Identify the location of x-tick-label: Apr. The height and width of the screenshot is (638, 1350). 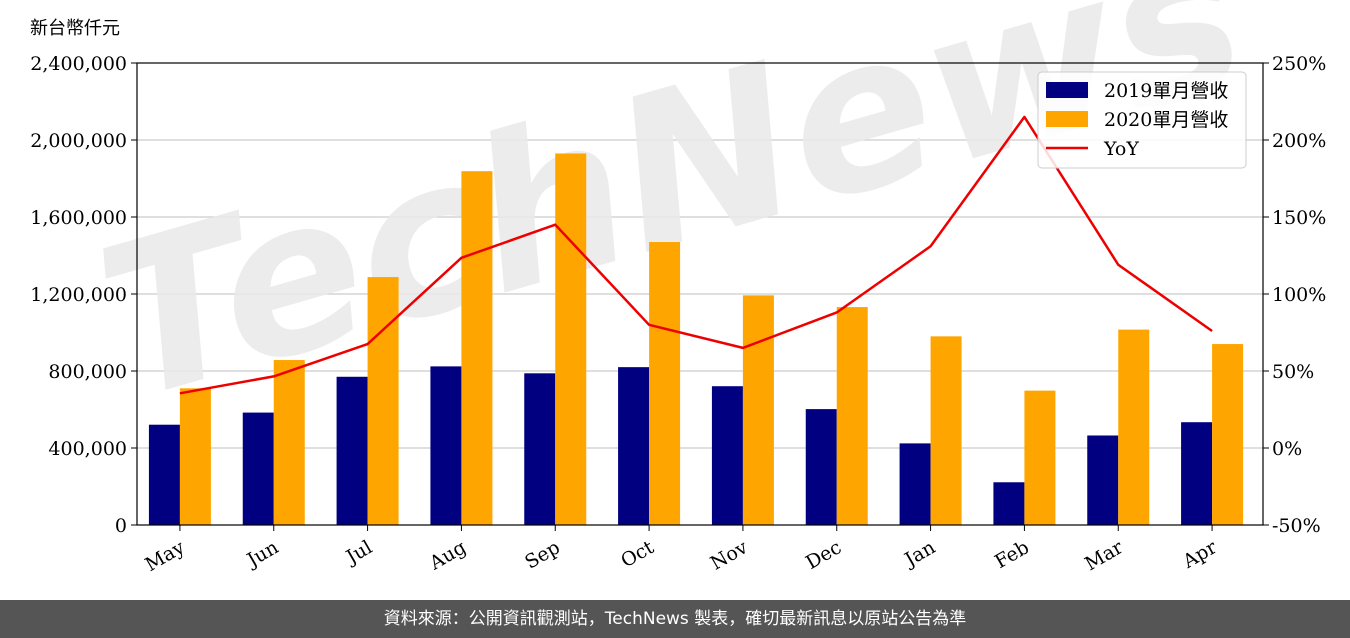
(1199, 554).